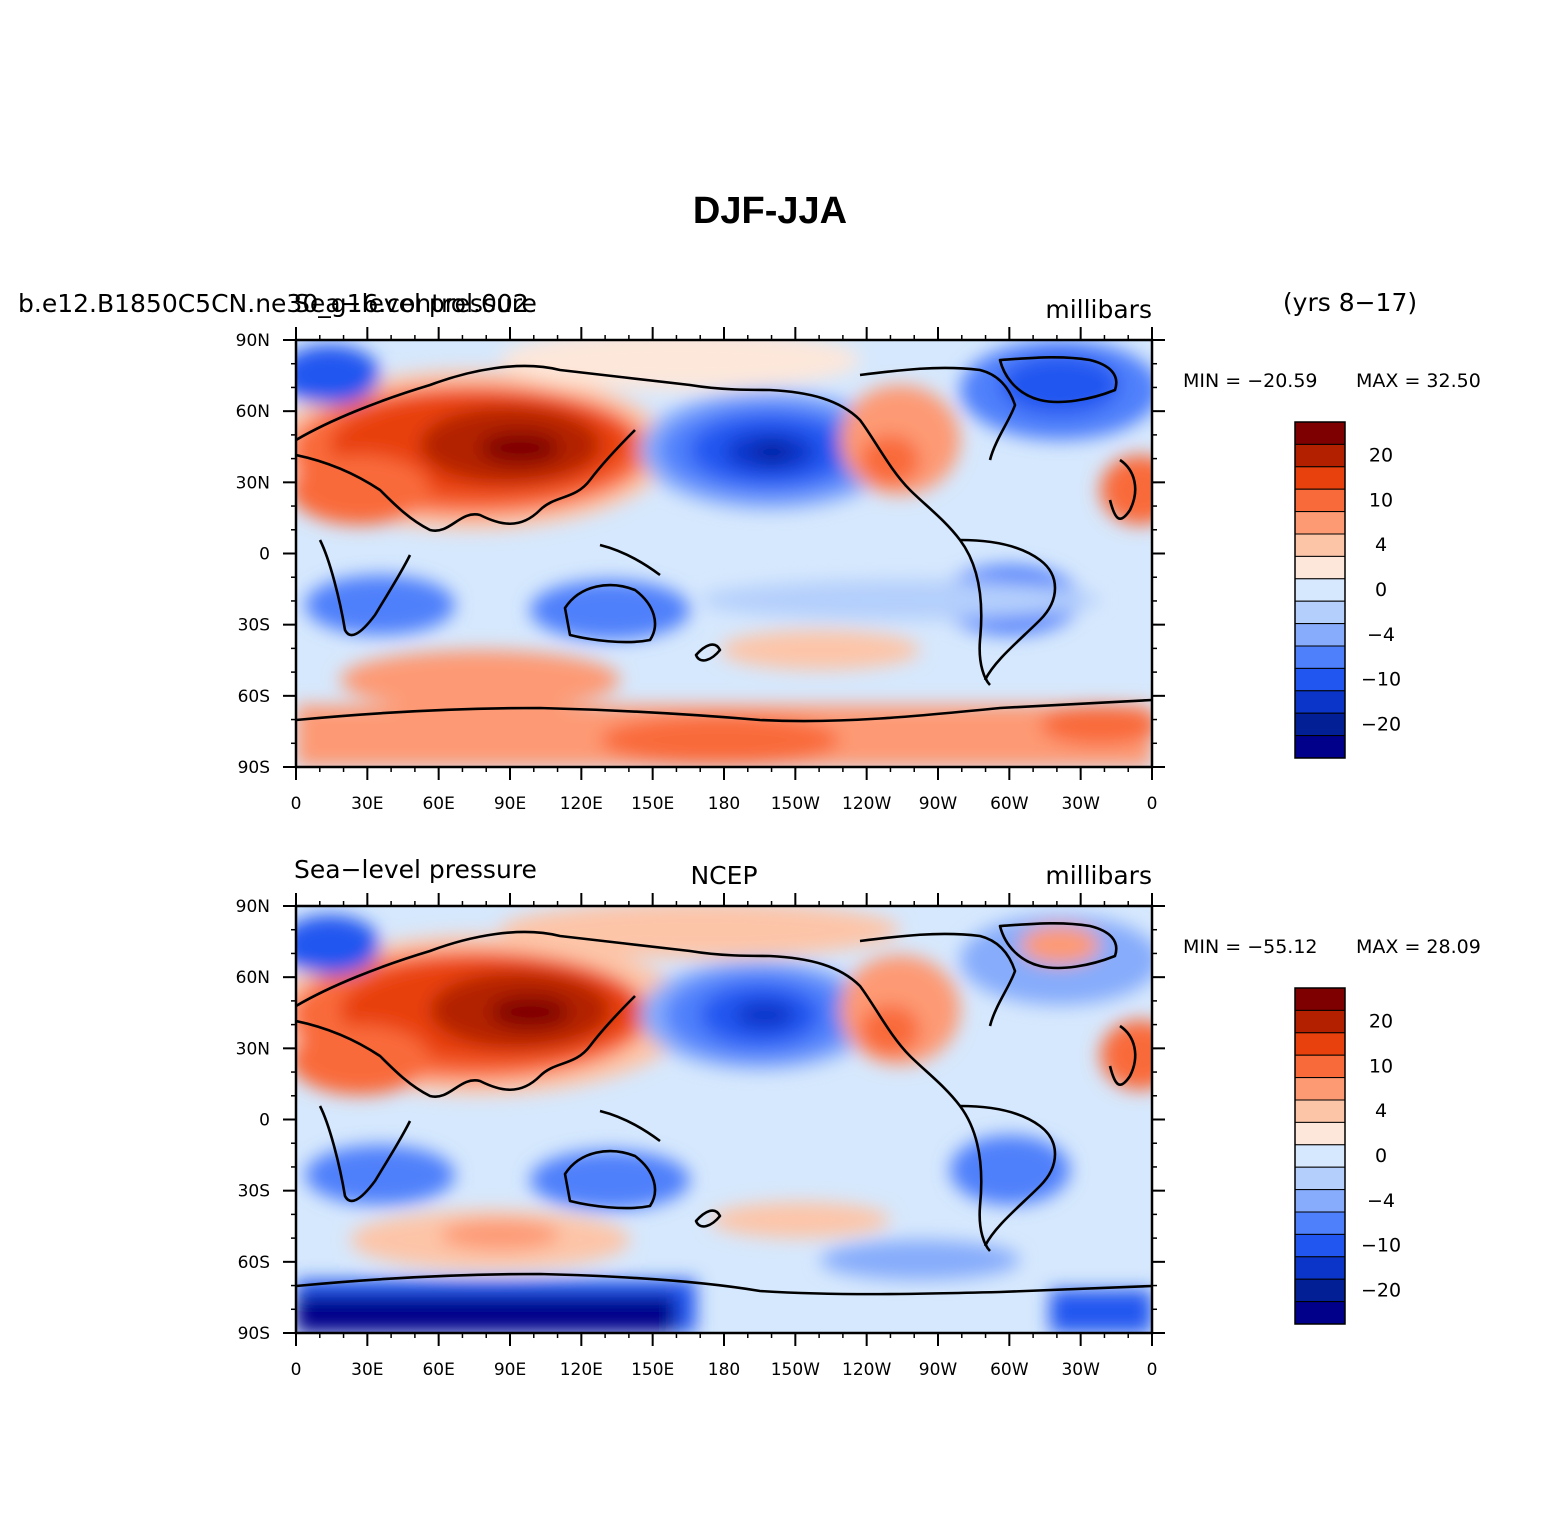 This screenshot has height=1538, width=1541. Describe the element at coordinates (253, 978) in the screenshot. I see `panel-obs-lat-label: 60N` at that location.